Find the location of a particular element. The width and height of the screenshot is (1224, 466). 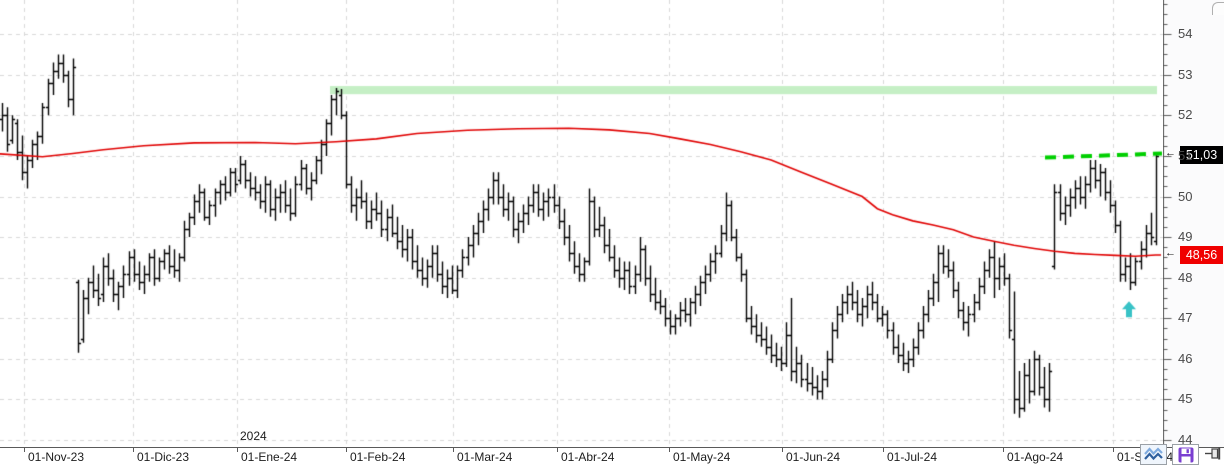

zigzag-waves-icon is located at coordinates (1153, 454).